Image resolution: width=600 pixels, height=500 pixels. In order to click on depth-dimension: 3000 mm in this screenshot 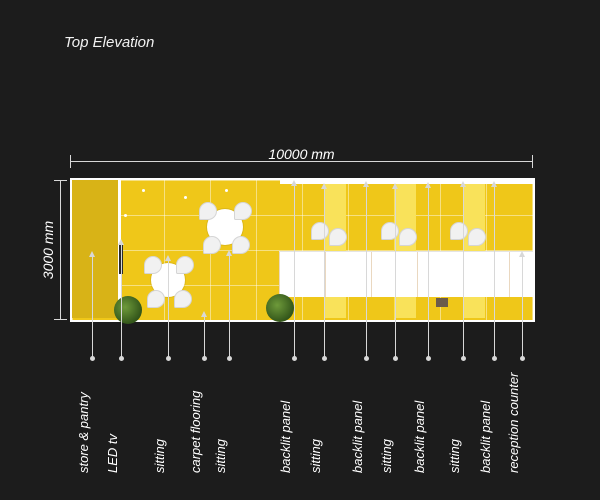, I will do `click(53, 250)`.